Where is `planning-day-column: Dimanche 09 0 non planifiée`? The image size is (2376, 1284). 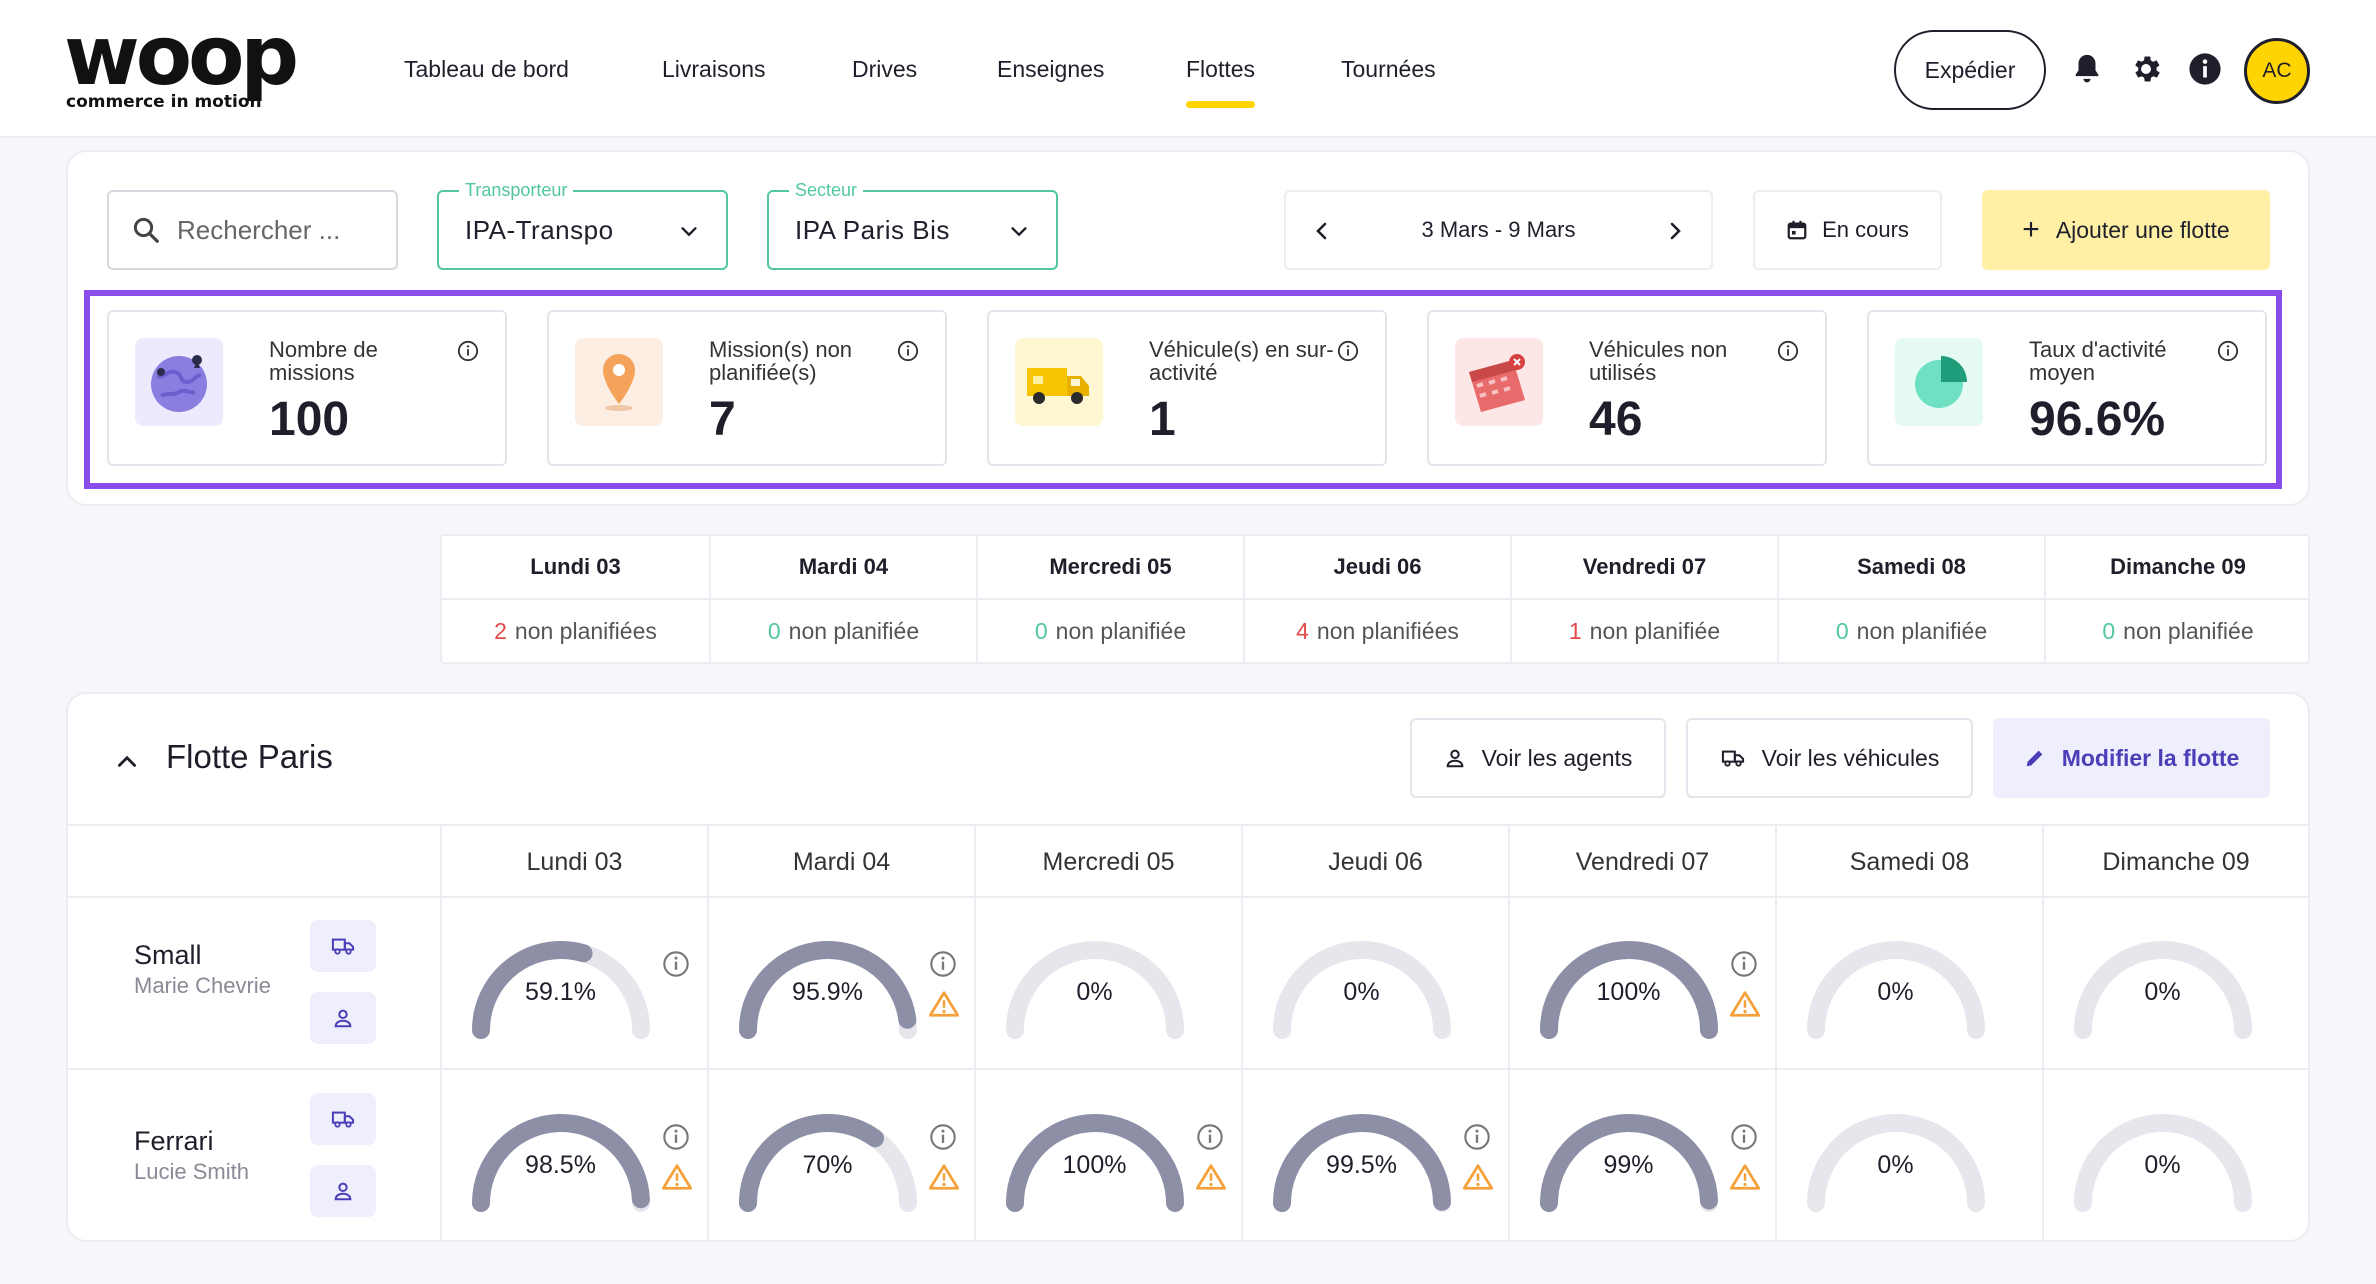 planning-day-column: Dimanche 09 0 non planifiée is located at coordinates (2177, 599).